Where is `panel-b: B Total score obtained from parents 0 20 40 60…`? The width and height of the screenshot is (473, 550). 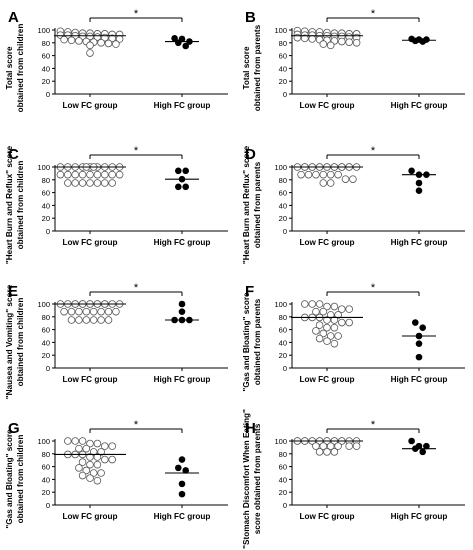 panel-b: B Total score obtained from parents 0 20 40 60… is located at coordinates (353, 59).